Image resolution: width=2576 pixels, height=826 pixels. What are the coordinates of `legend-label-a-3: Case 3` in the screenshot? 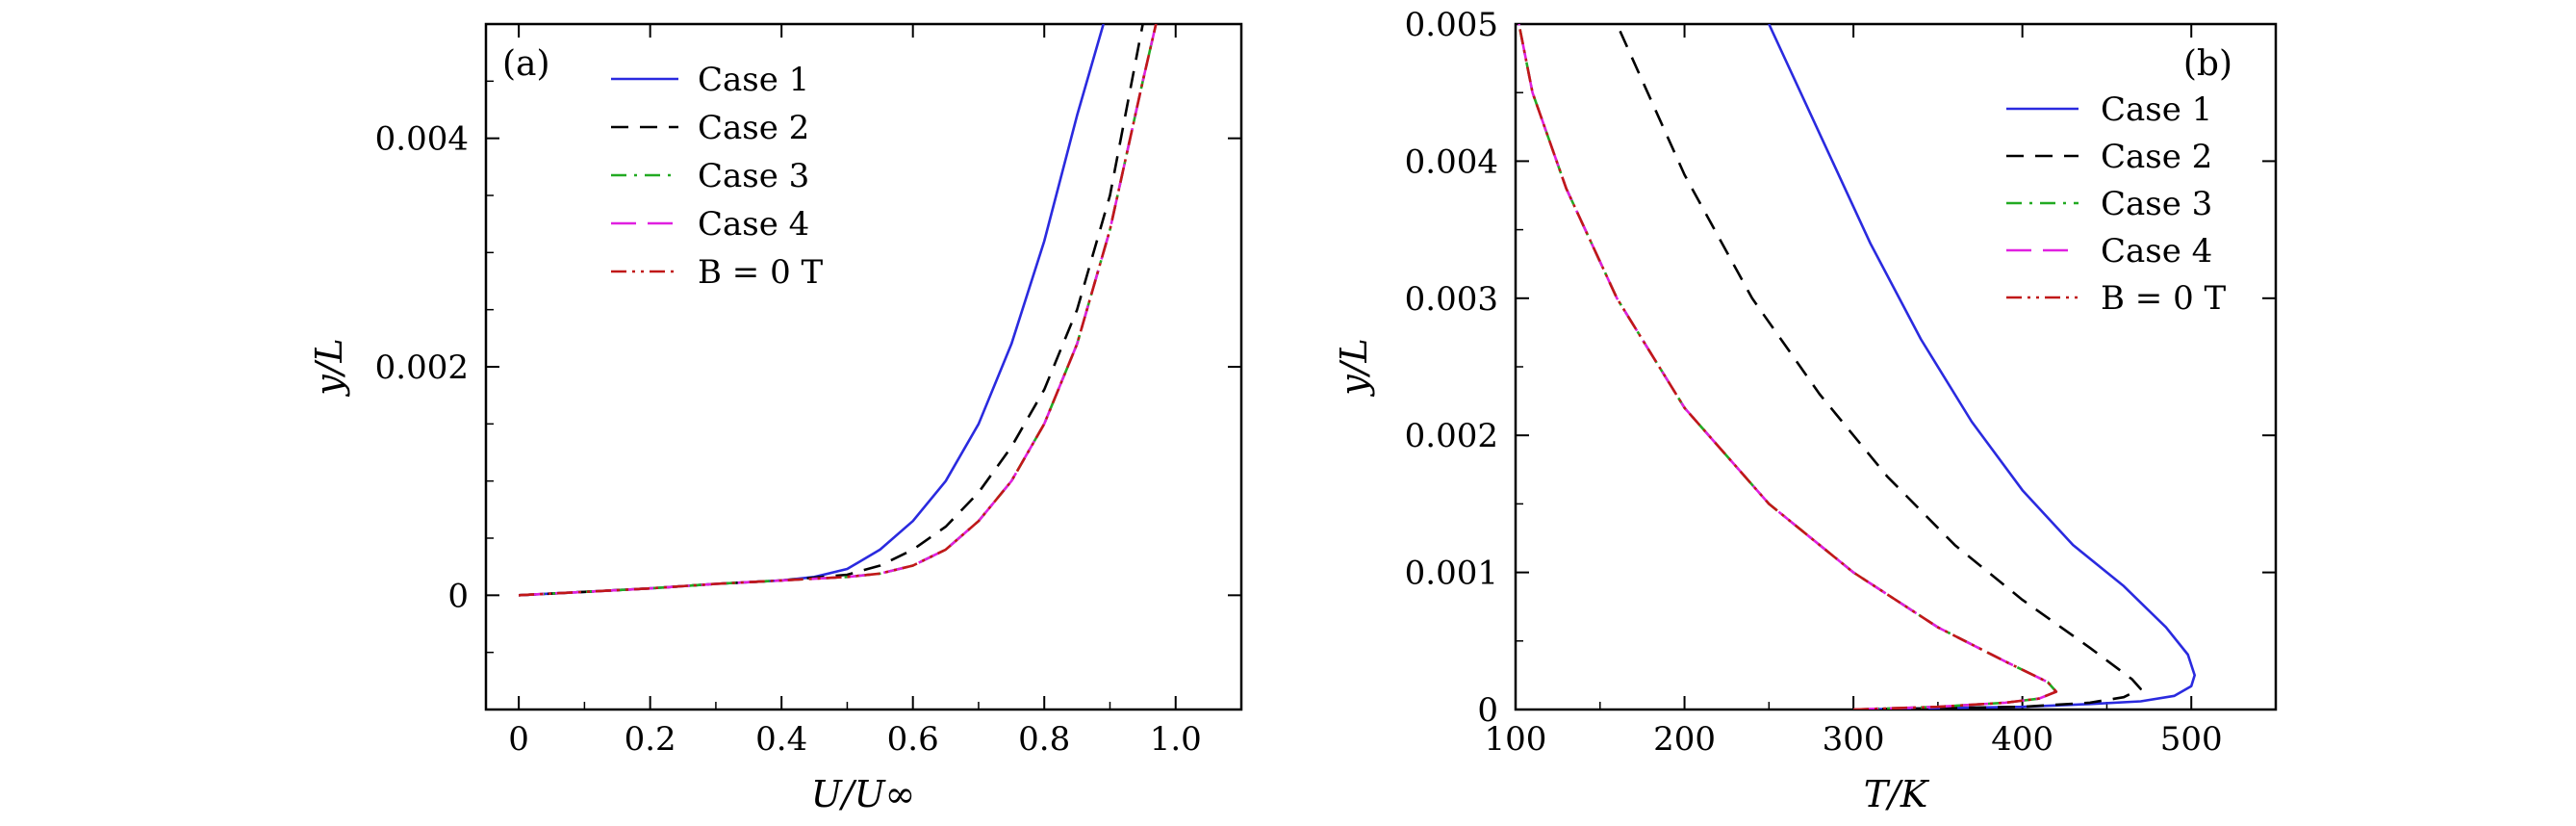 It's located at (753, 176).